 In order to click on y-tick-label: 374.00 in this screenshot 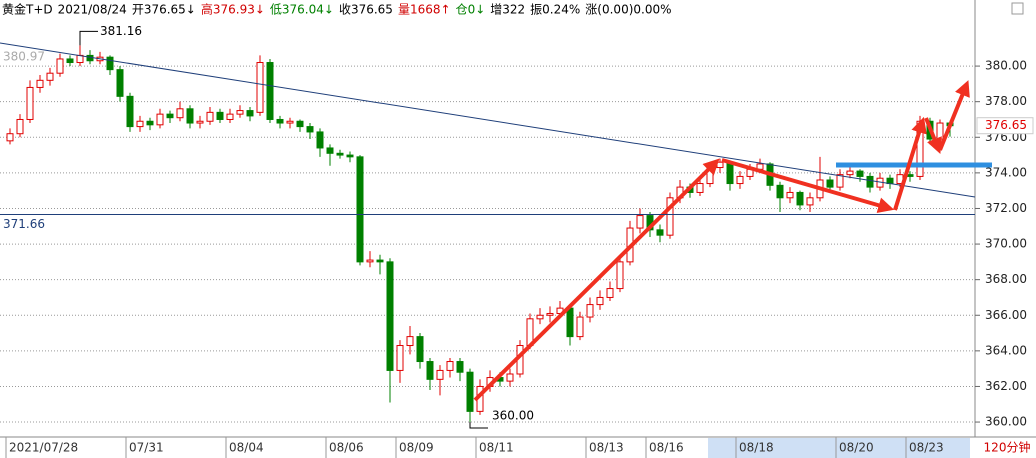, I will do `click(1006, 172)`.